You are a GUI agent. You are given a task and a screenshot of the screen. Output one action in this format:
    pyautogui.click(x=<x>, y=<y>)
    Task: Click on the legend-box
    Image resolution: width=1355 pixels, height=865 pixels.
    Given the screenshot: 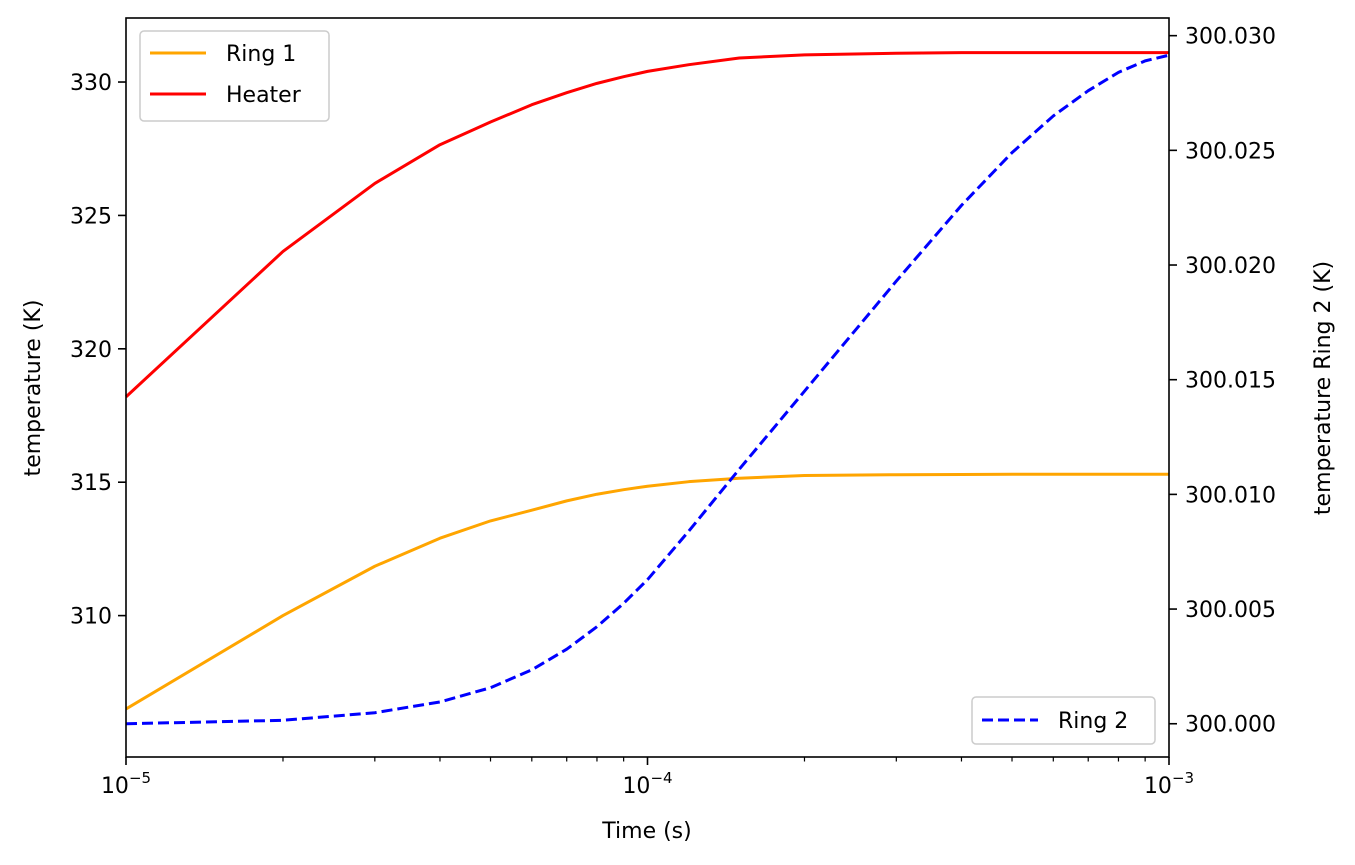 What is the action you would take?
    pyautogui.click(x=1063, y=720)
    